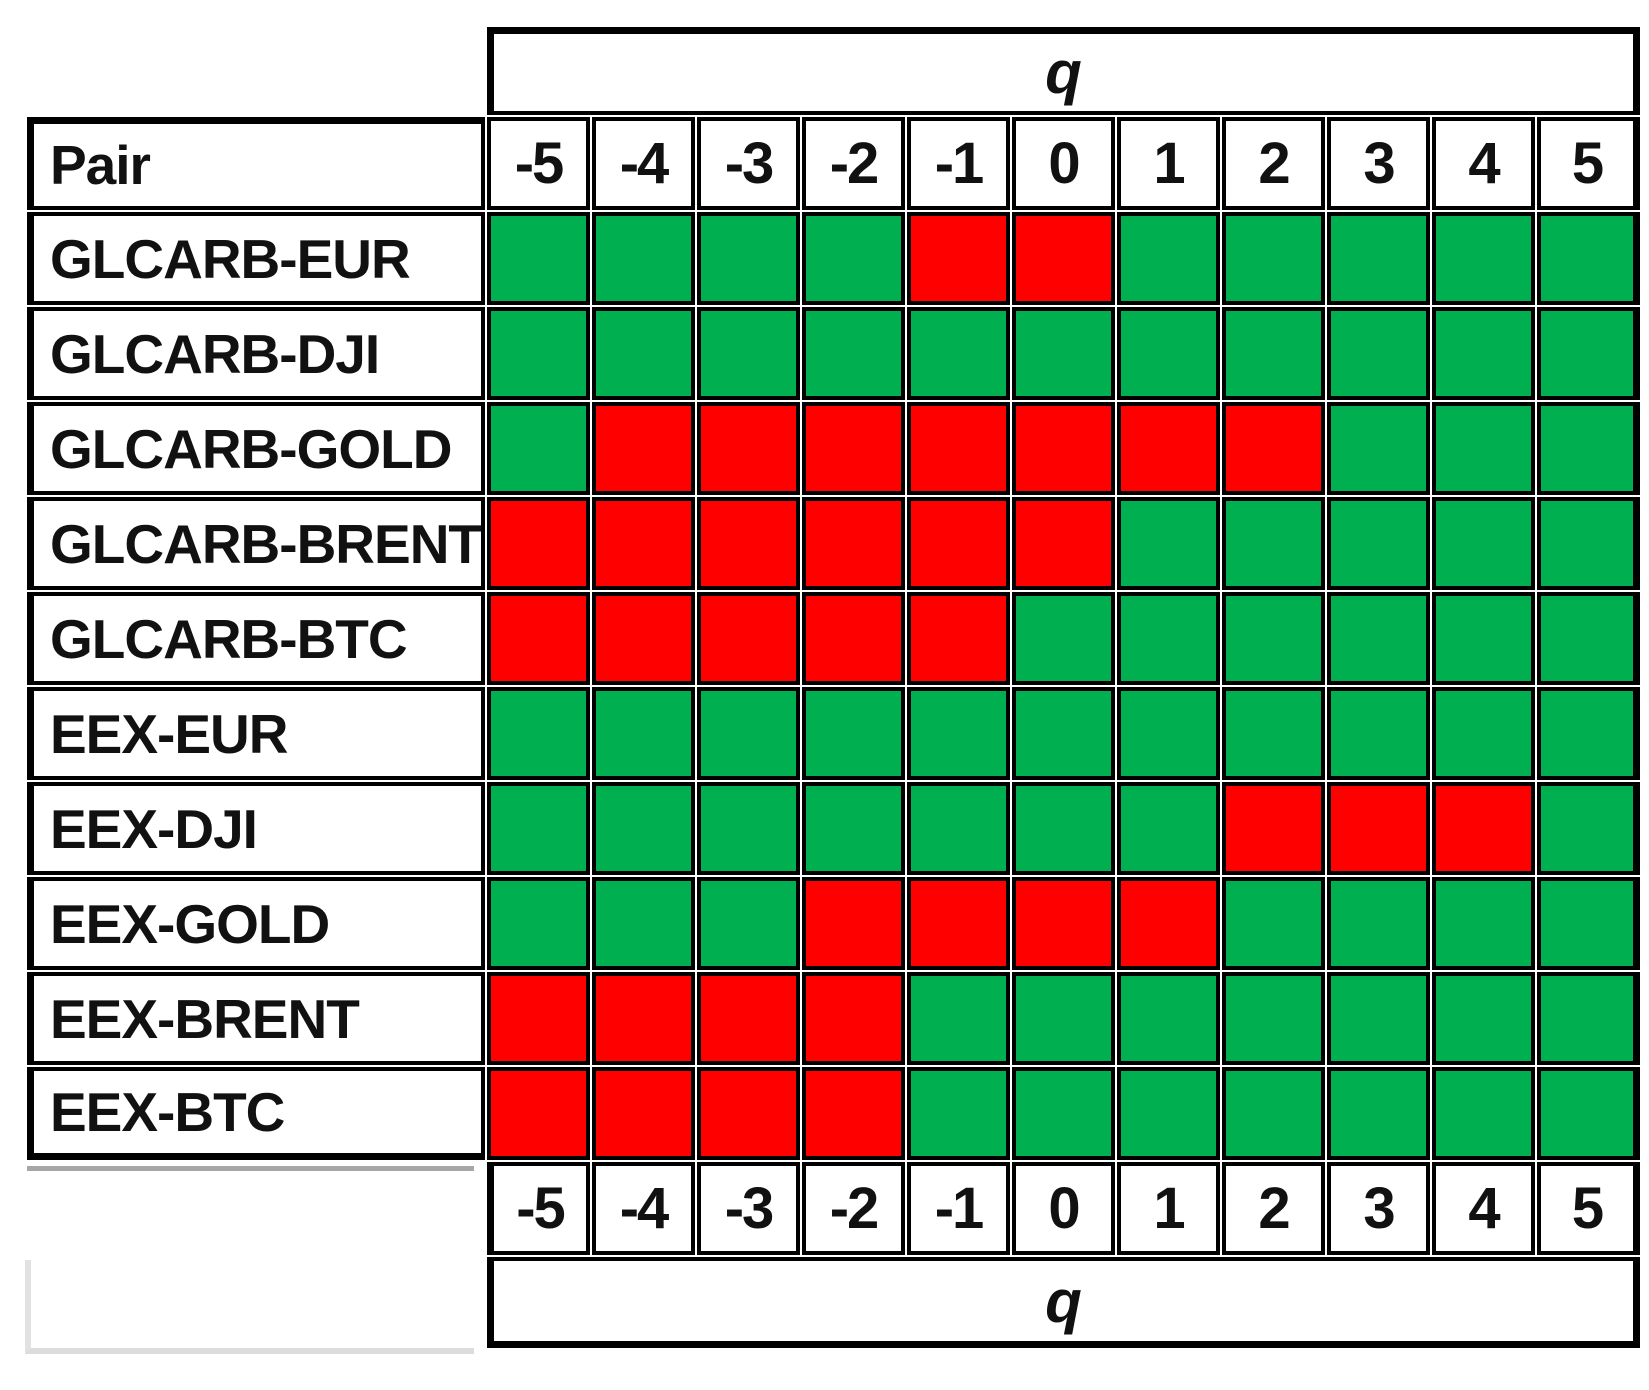 The image size is (1649, 1390). What do you see at coordinates (1379, 163) in the screenshot?
I see `q-col-header: 3` at bounding box center [1379, 163].